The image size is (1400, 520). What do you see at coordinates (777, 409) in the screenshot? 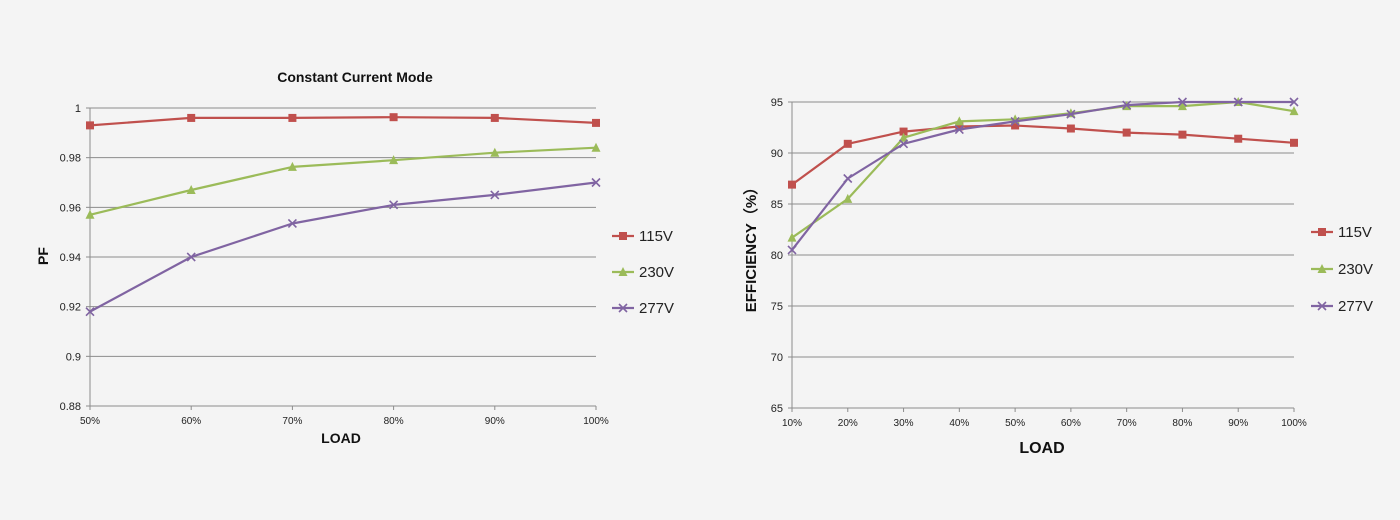
I see `y-tick-label: 65` at bounding box center [777, 409].